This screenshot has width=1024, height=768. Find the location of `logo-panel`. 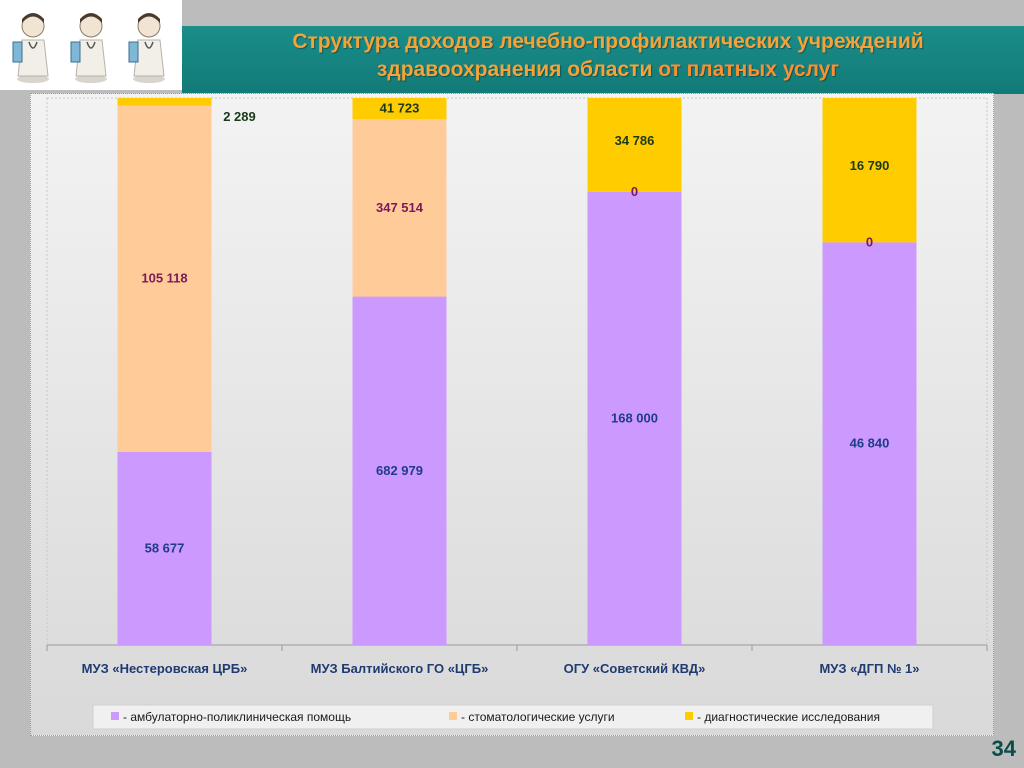

logo-panel is located at coordinates (91, 45).